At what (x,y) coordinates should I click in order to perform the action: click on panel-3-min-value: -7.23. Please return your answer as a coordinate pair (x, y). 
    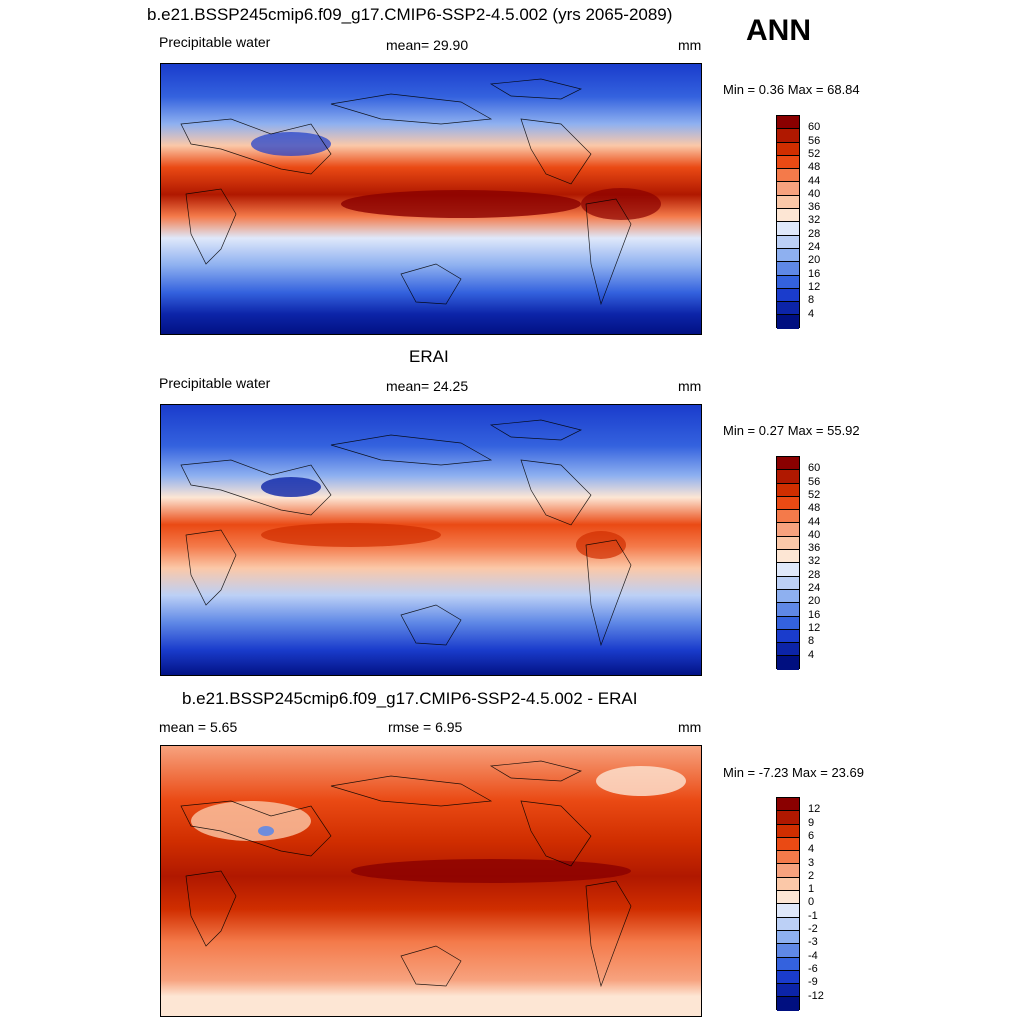
    Looking at the image, I should click on (773, 772).